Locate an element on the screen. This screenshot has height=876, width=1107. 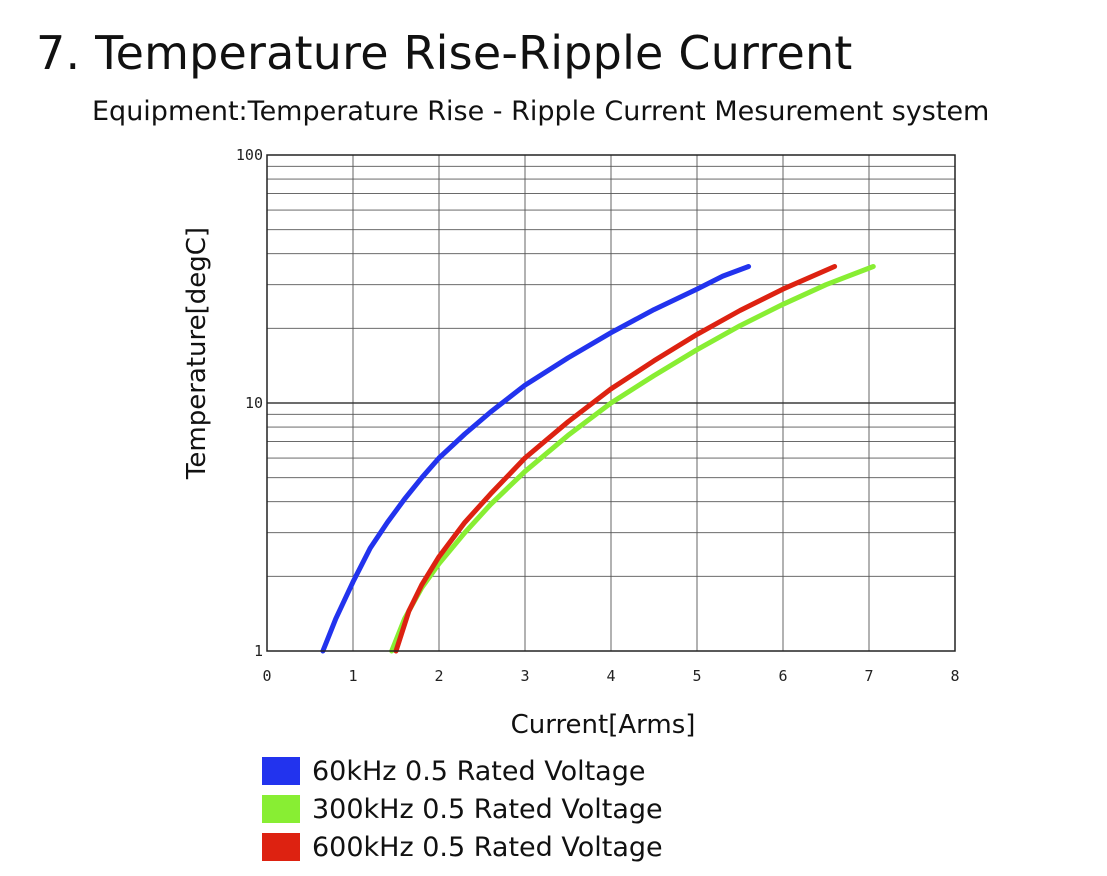
x-tick-label: 4 is located at coordinates (610, 676).